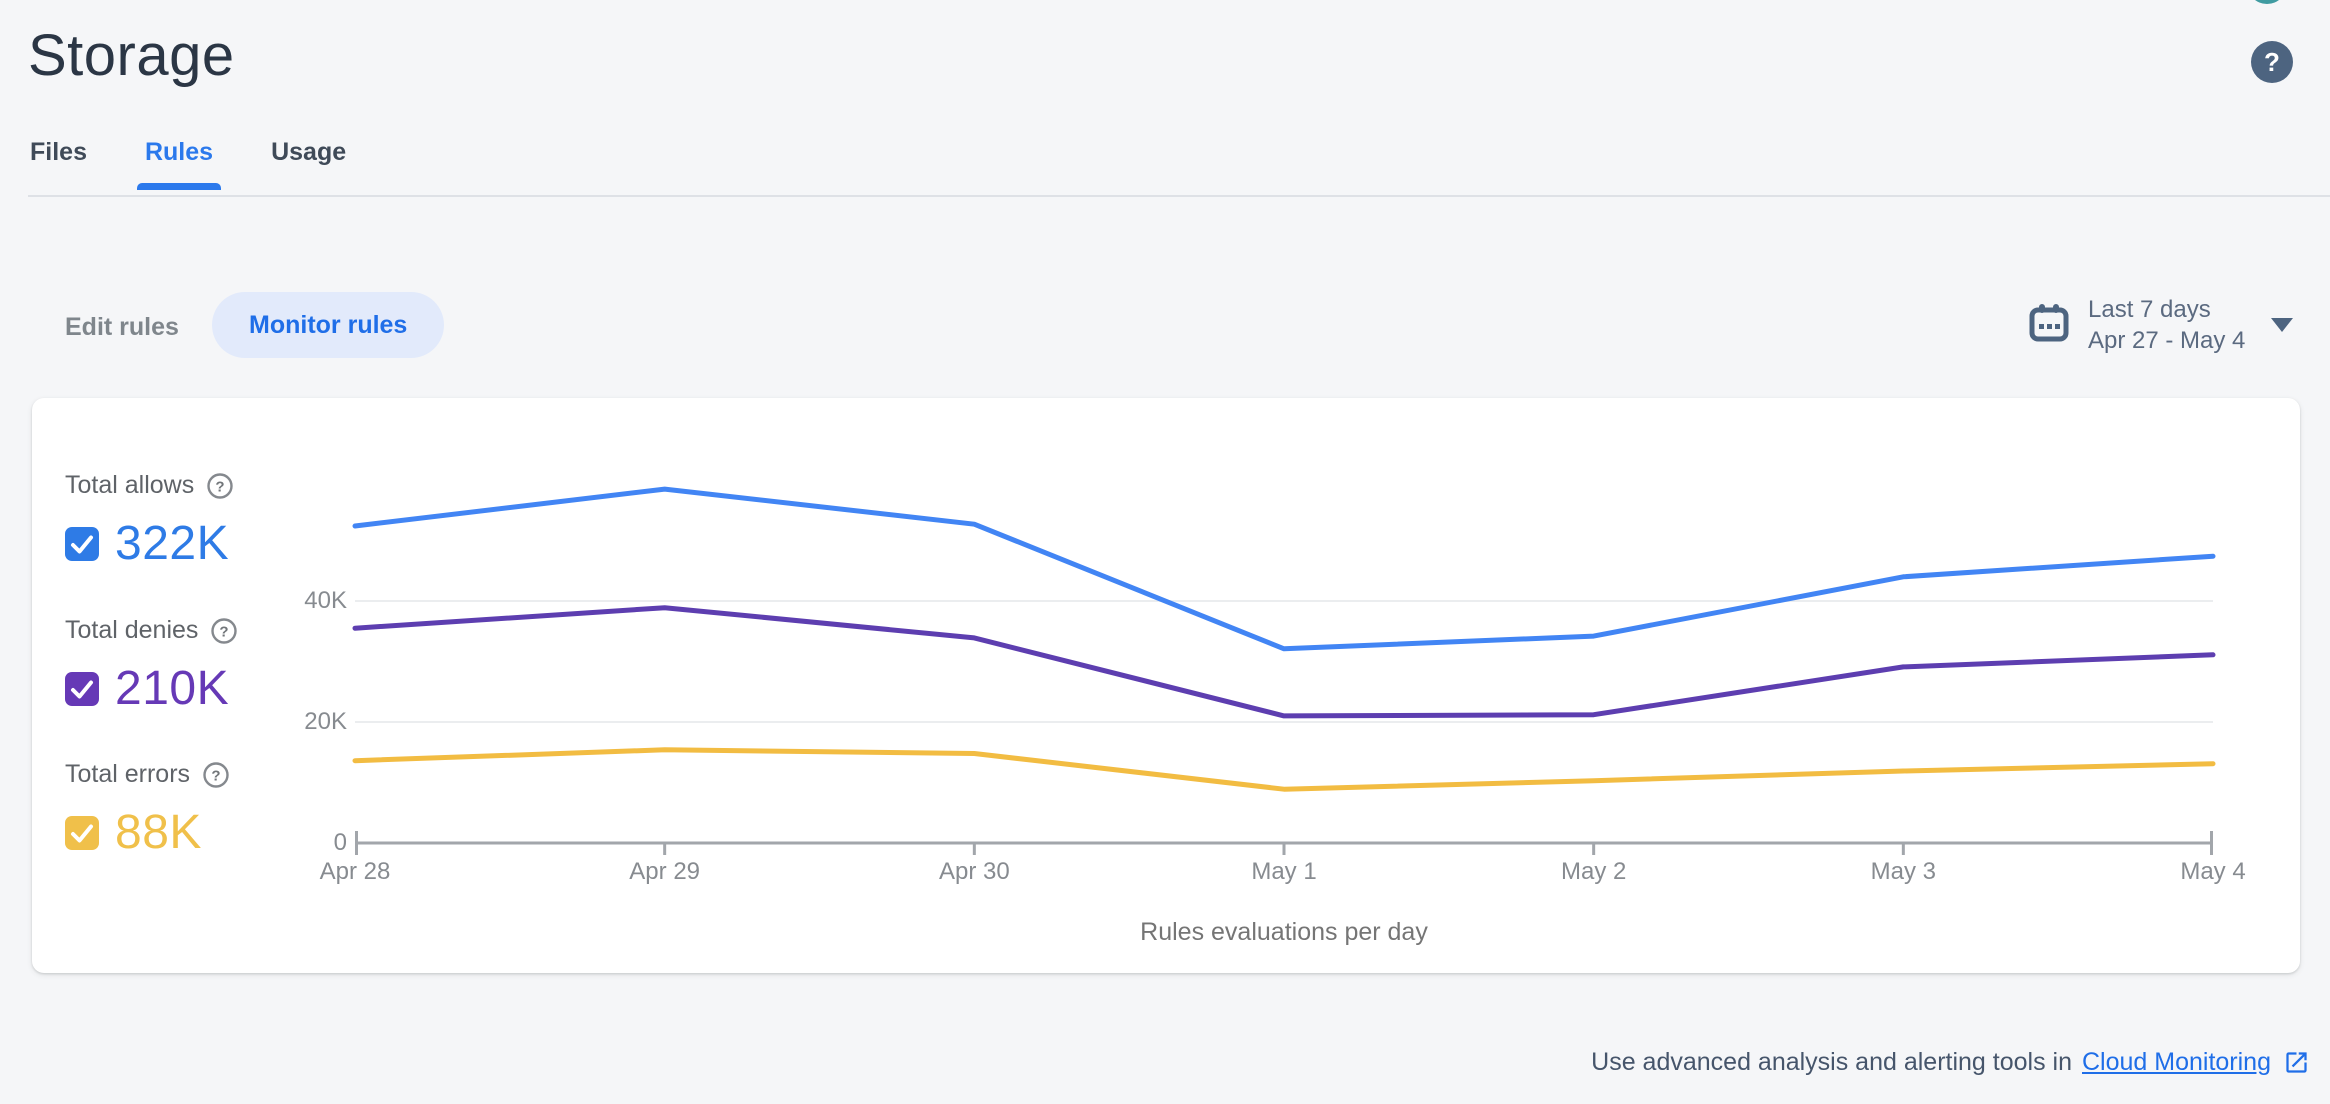  Describe the element at coordinates (1284, 932) in the screenshot. I see `chart-title: Rules evaluations per day` at that location.